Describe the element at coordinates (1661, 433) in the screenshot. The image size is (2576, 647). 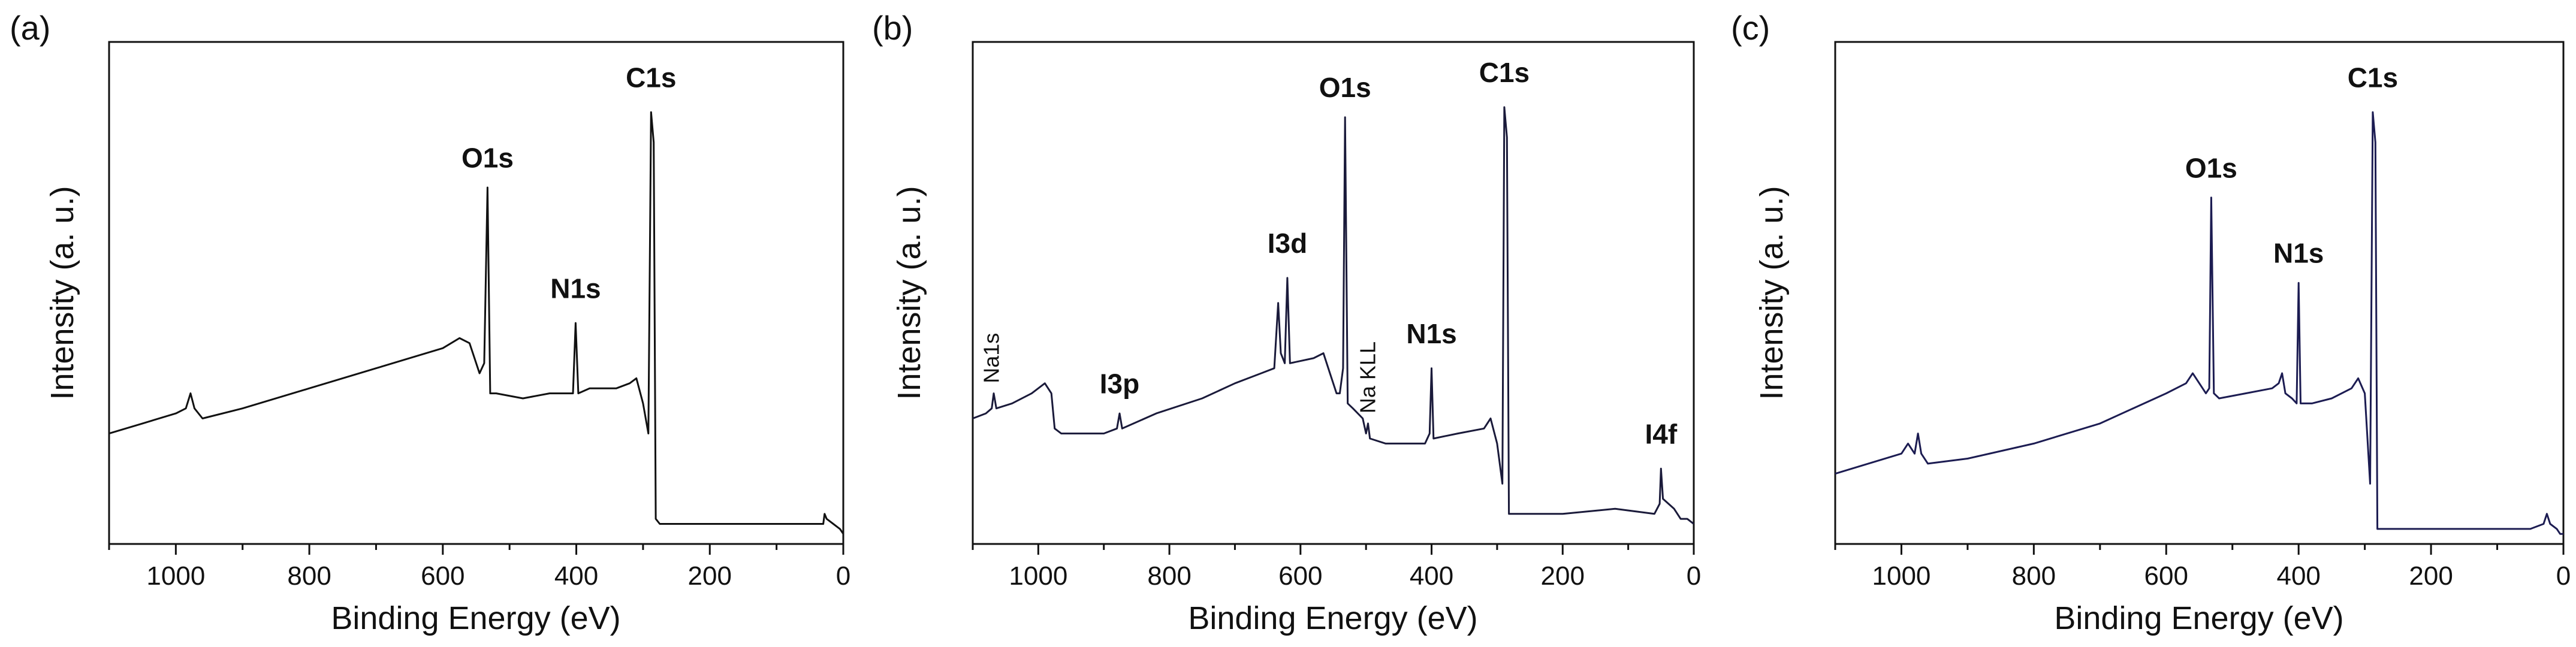
I see `peak-label: I4f` at that location.